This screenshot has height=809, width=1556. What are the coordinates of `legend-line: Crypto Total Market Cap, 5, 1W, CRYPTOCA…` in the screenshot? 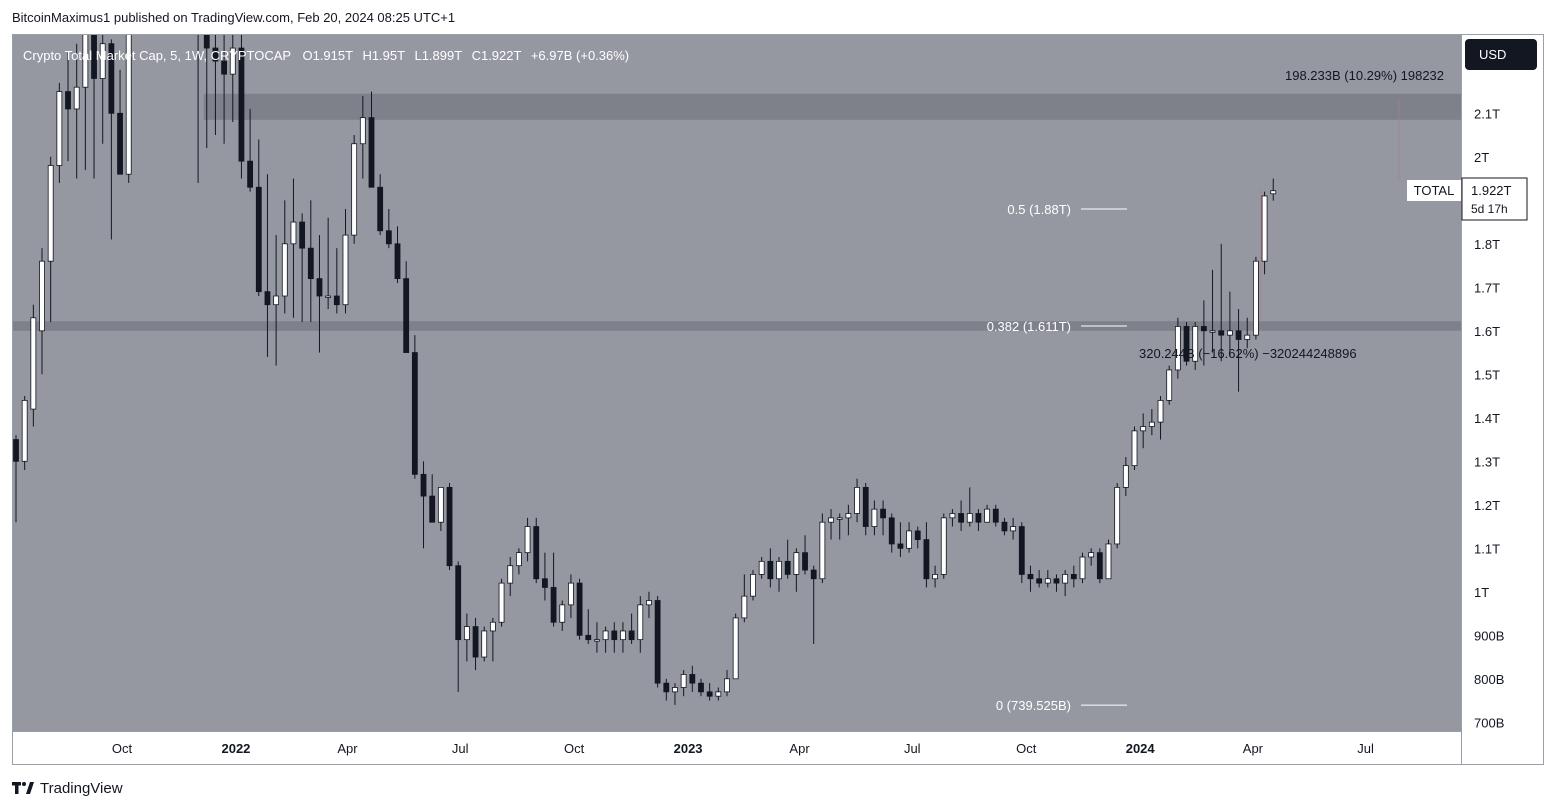 It's located at (326, 55).